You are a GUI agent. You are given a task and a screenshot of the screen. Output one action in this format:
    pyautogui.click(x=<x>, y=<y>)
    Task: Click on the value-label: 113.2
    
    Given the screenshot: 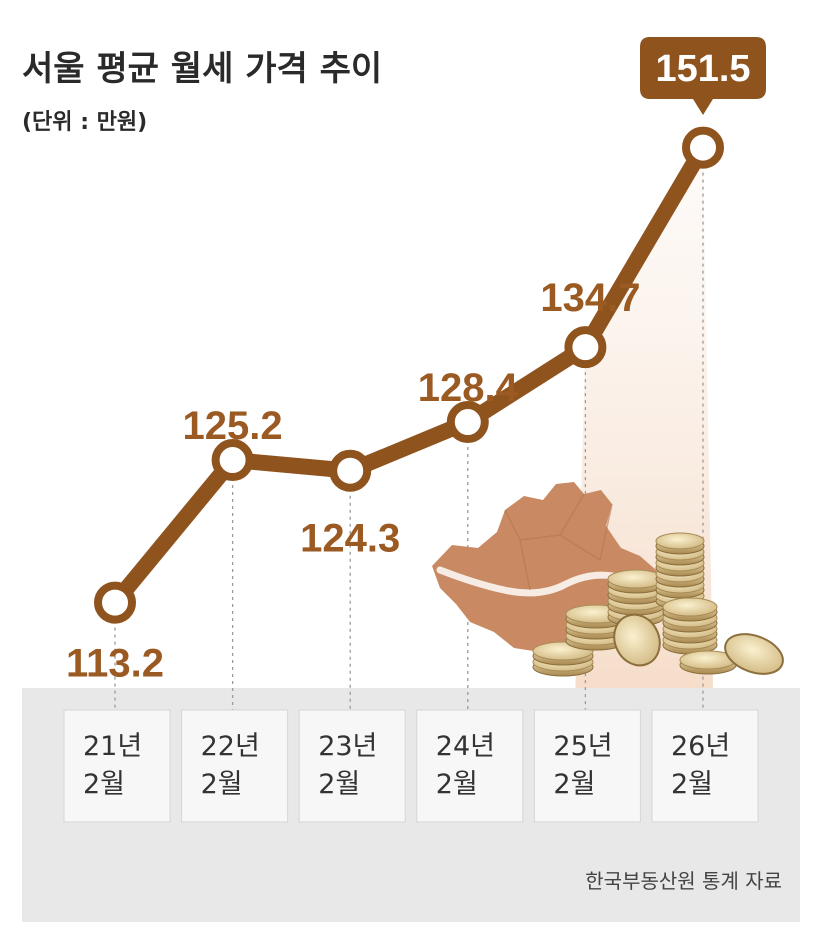 What is the action you would take?
    pyautogui.click(x=115, y=664)
    